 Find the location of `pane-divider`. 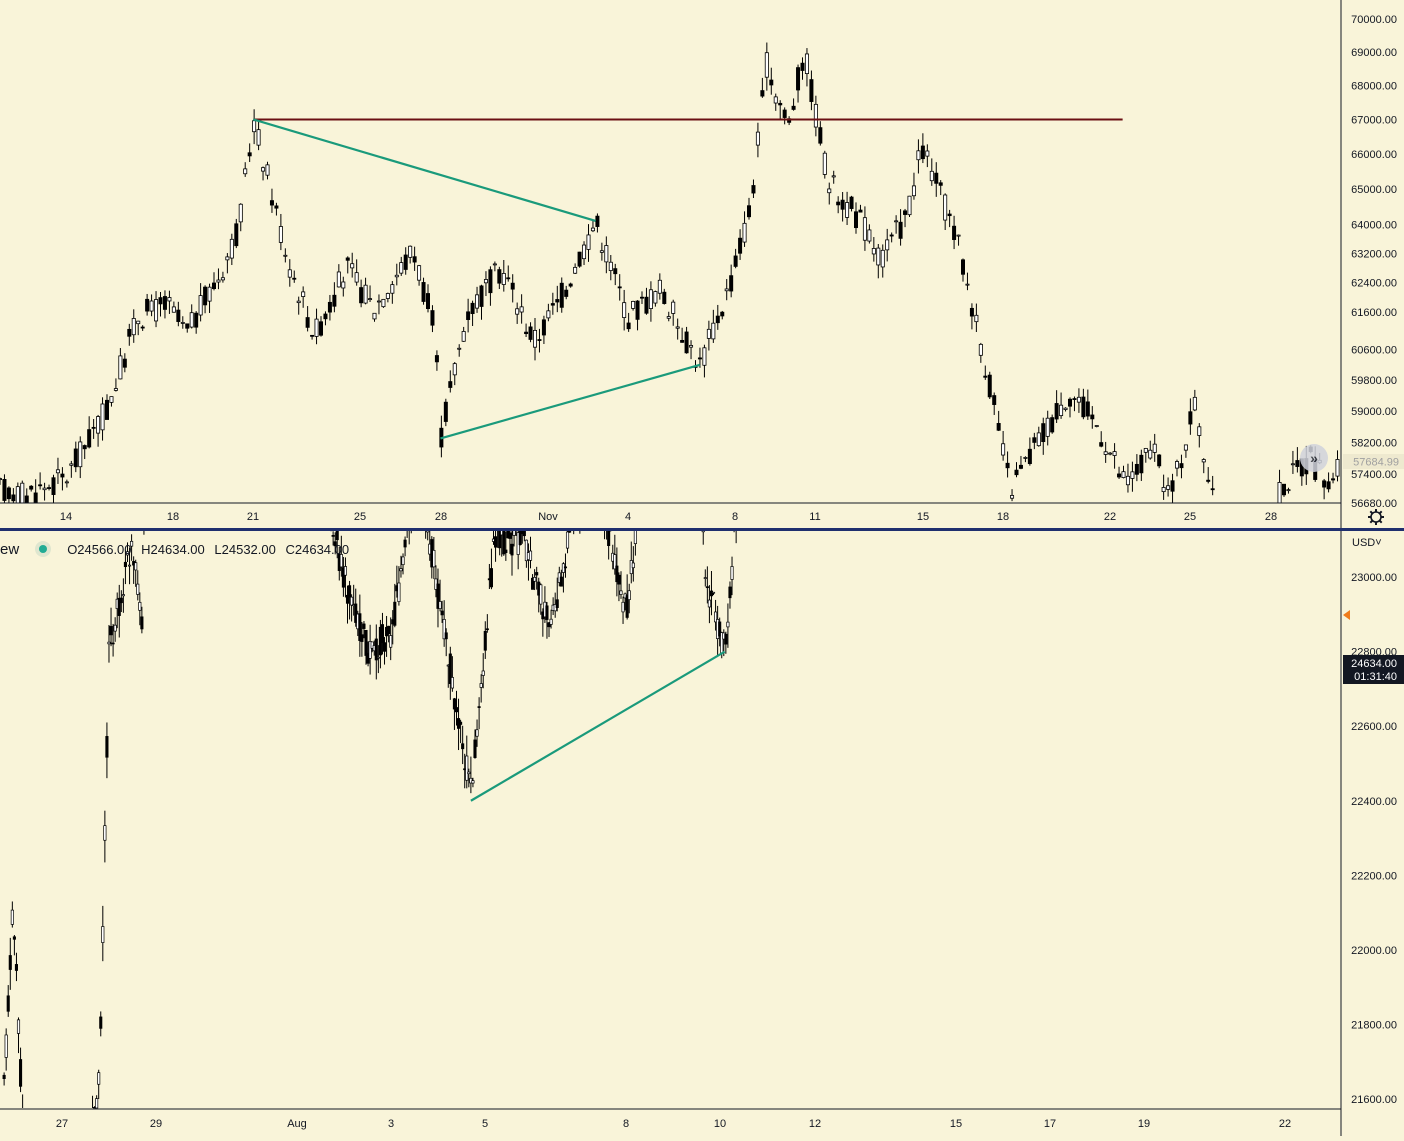

pane-divider is located at coordinates (702, 529).